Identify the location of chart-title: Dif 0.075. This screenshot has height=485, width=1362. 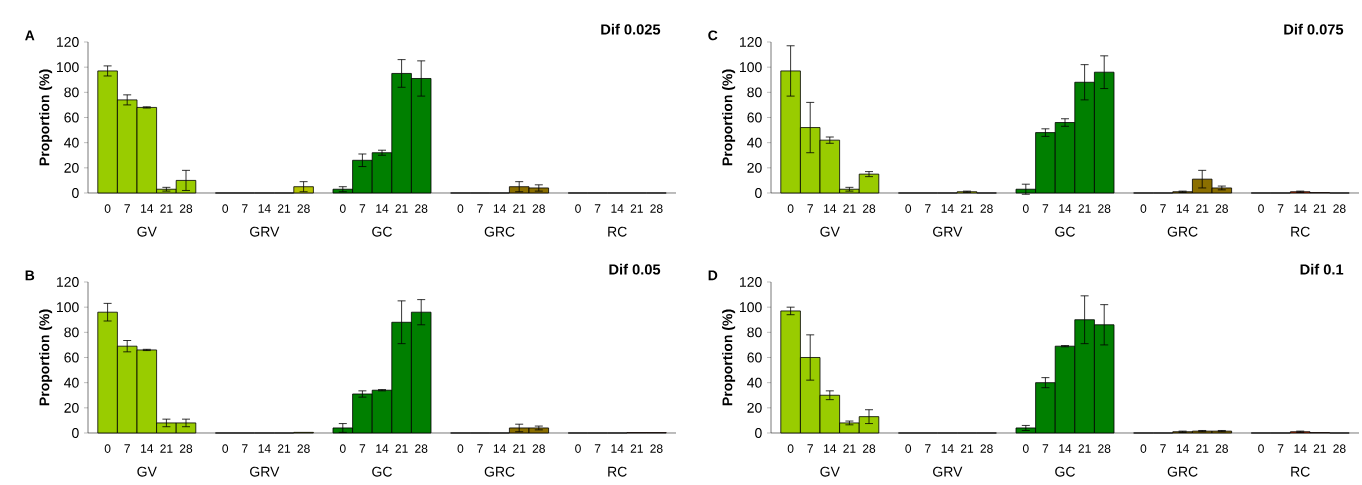
(1314, 29).